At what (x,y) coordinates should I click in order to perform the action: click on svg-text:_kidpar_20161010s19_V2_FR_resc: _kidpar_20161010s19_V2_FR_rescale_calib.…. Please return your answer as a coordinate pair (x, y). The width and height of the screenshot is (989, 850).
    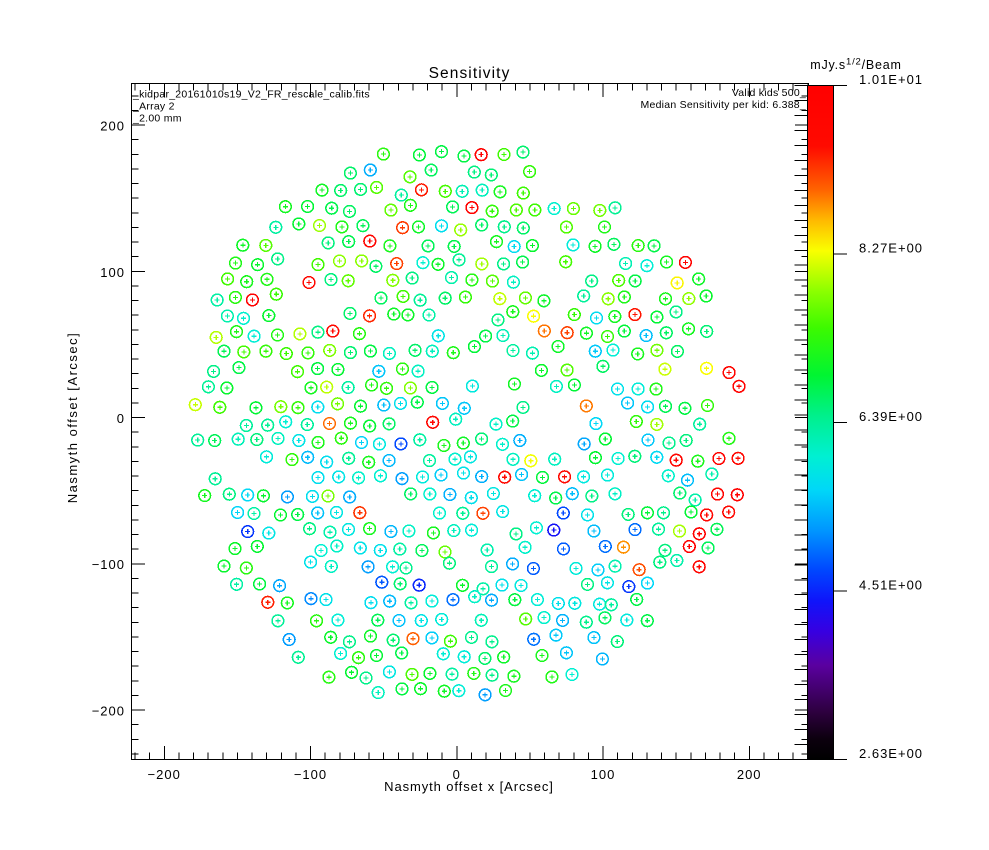
    Looking at the image, I should click on (251, 95).